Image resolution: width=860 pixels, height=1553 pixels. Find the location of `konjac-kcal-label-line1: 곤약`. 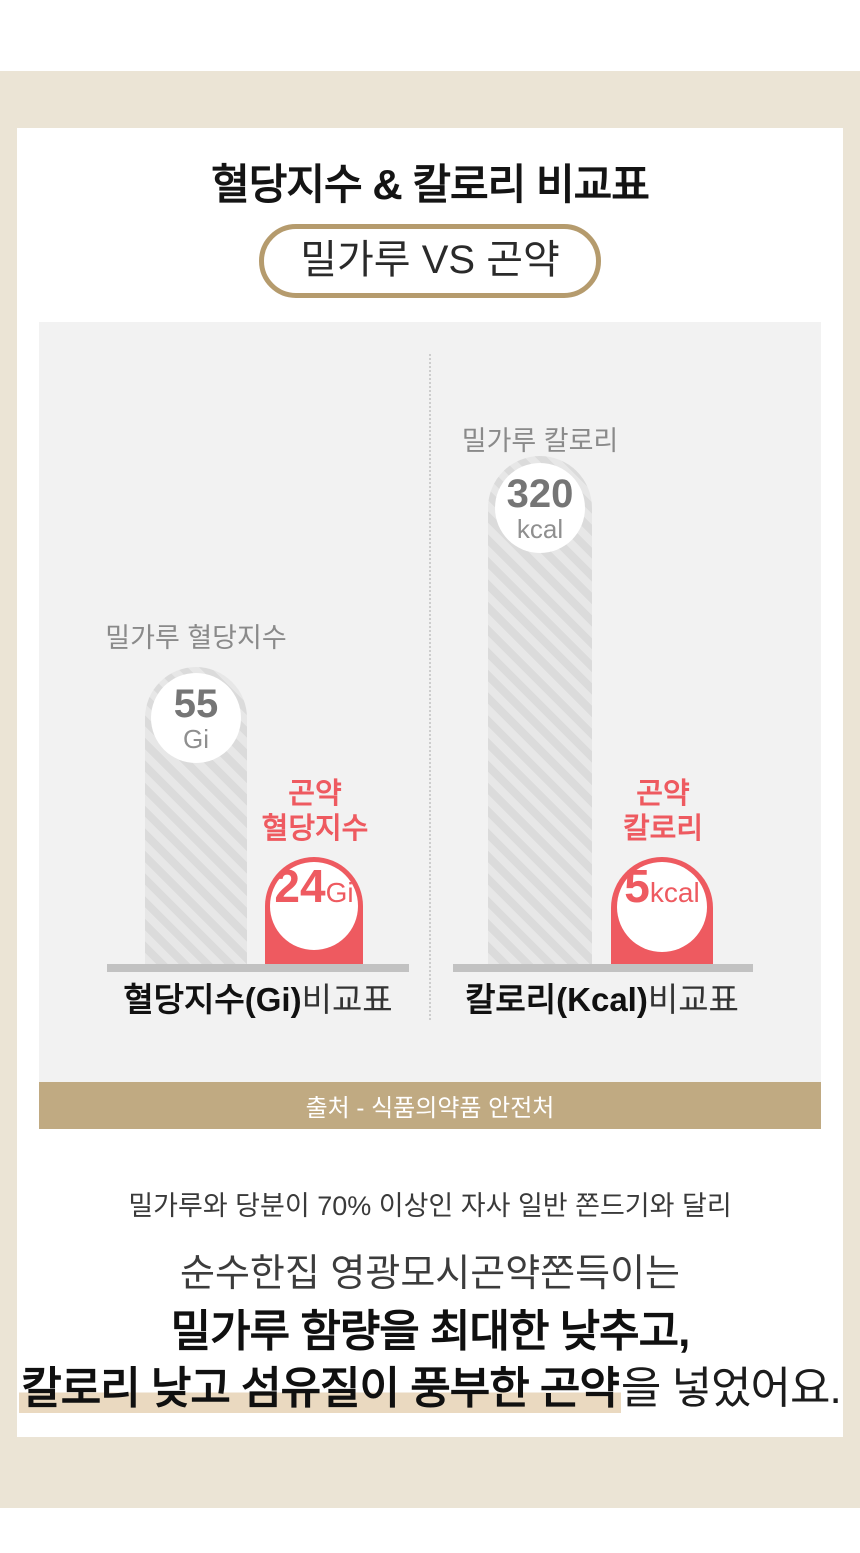

konjac-kcal-label-line1: 곤약 is located at coordinates (663, 794).